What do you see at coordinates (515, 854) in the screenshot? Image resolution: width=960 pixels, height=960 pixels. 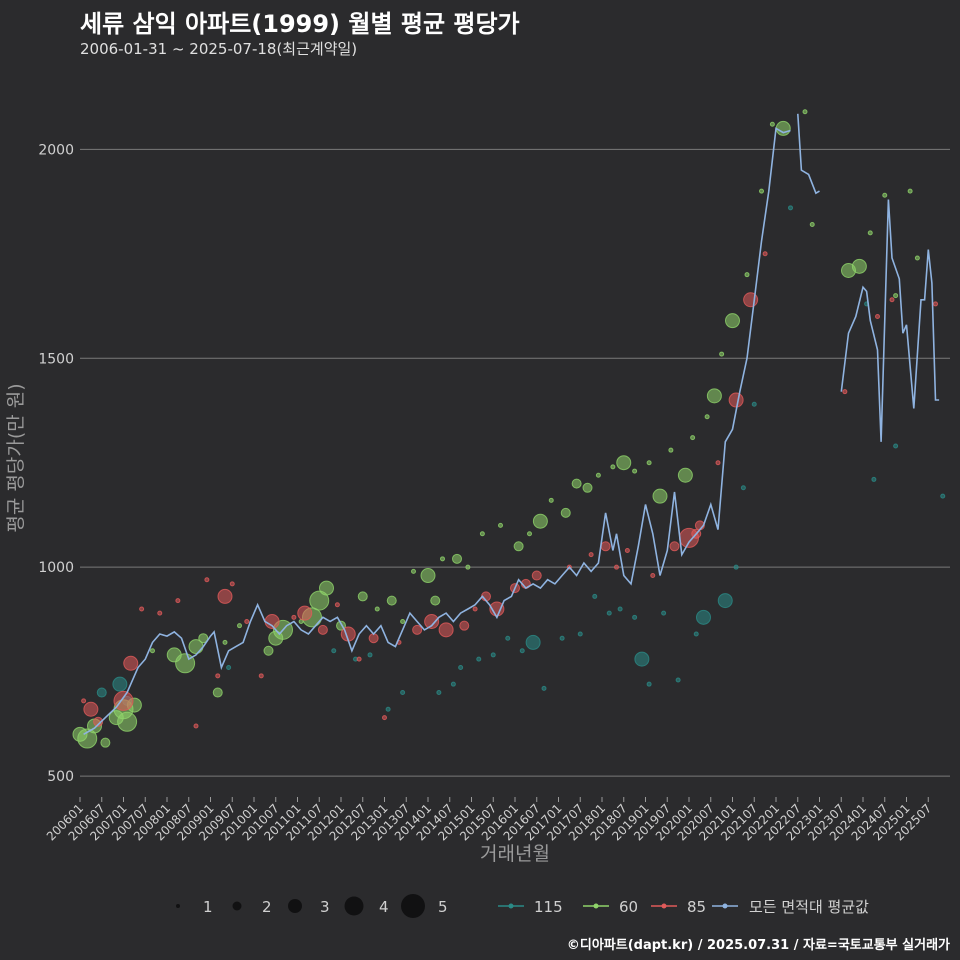 I see `x-axis-label: 거래년월` at bounding box center [515, 854].